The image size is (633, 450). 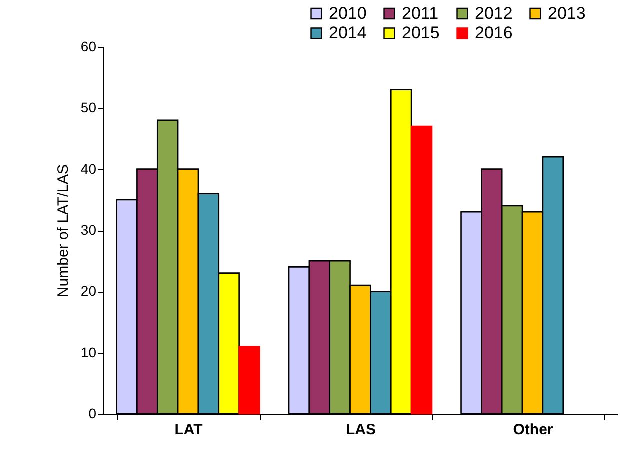 What do you see at coordinates (88, 352) in the screenshot?
I see `y-tick-label: 10` at bounding box center [88, 352].